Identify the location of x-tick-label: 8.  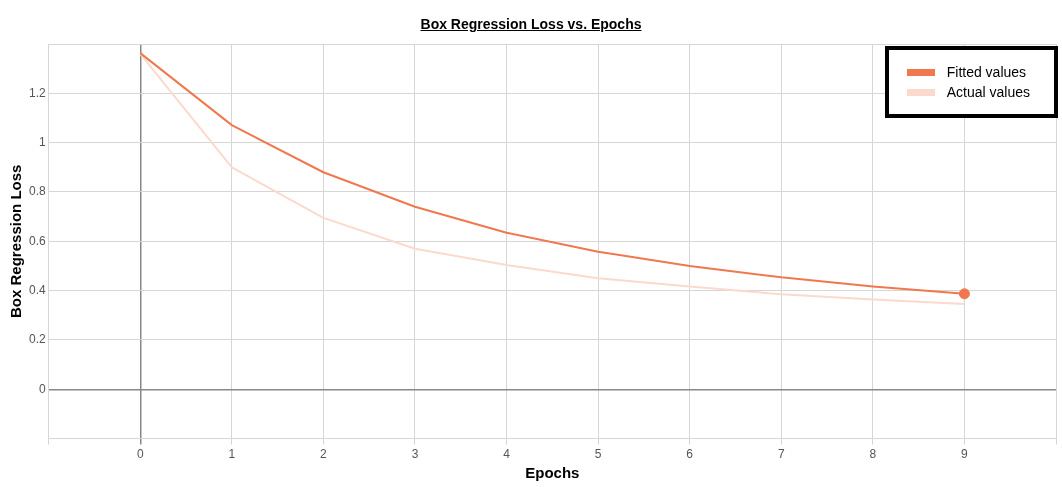
(873, 454).